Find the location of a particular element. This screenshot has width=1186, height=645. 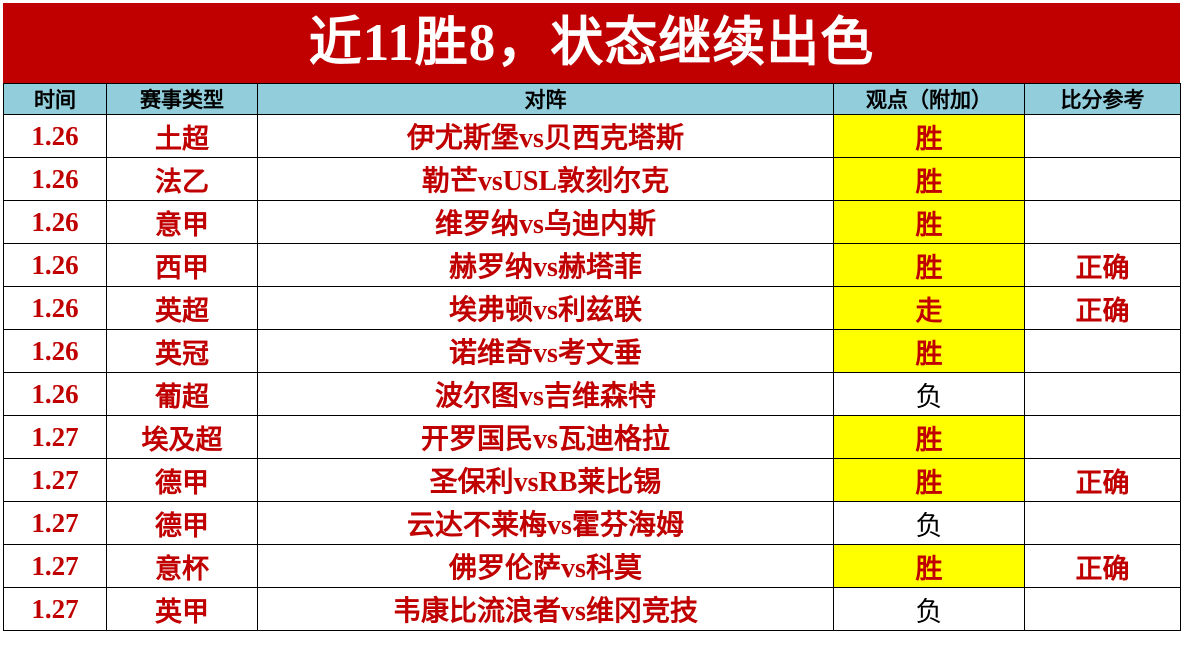

table-row: 1.27 埃及超 开罗国民vs瓦迪格拉胜 is located at coordinates (592, 437).